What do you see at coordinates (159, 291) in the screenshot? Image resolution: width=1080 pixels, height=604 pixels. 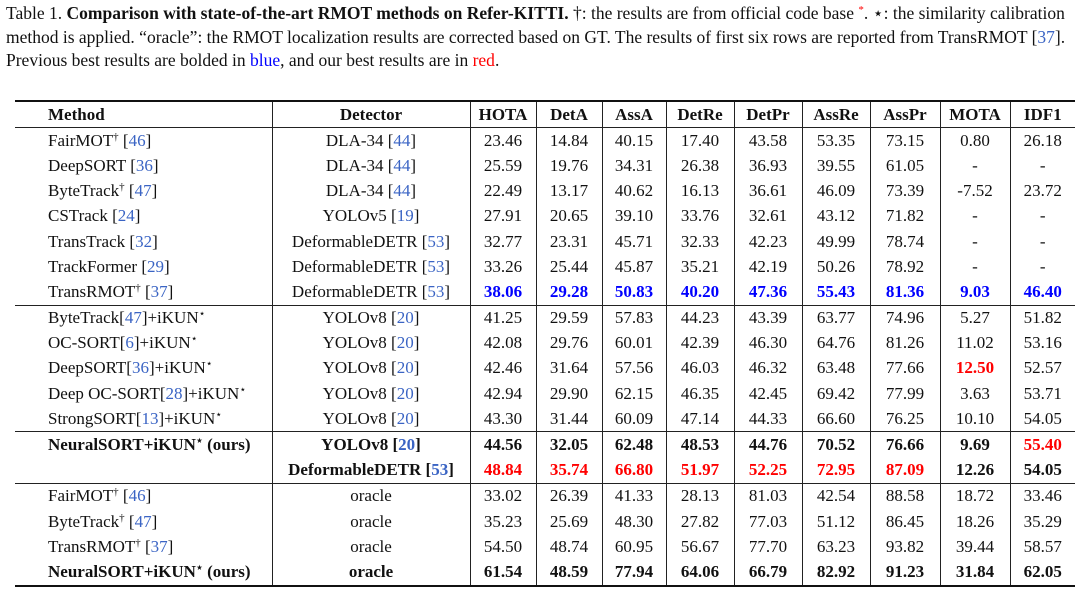 I see `text-segment: 37` at bounding box center [159, 291].